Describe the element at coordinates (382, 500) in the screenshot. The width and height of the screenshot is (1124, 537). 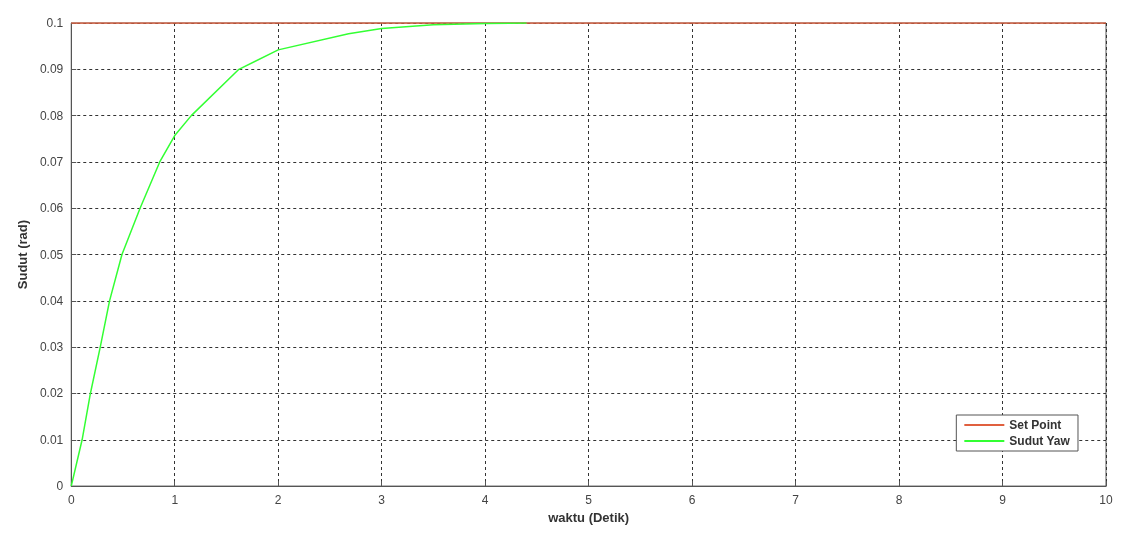
I see `x-tick-label: 3` at that location.